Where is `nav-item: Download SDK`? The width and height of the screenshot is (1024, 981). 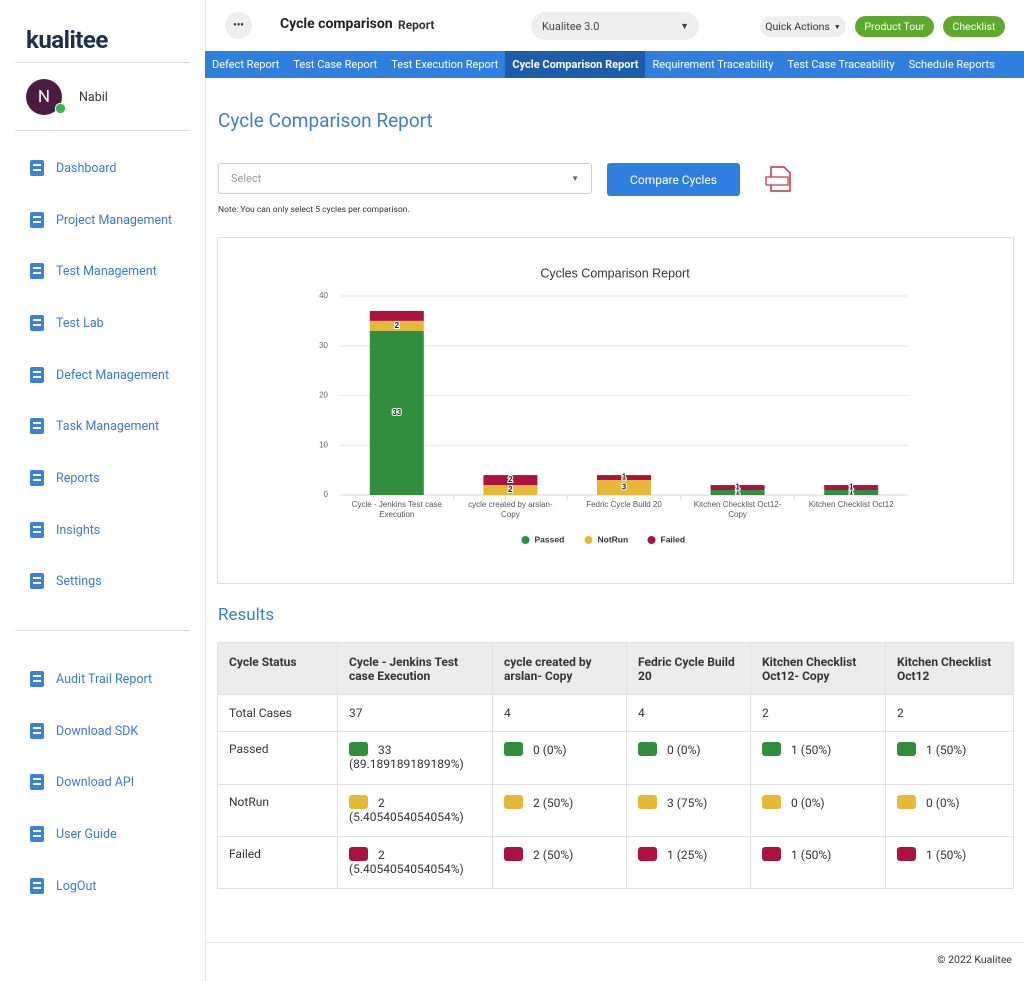
nav-item: Download SDK is located at coordinates (83, 731).